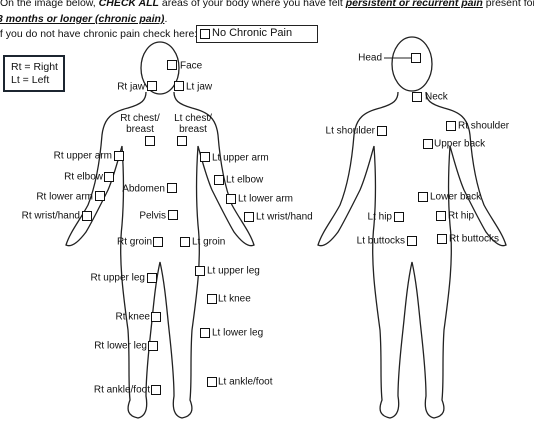 The width and height of the screenshot is (534, 431). What do you see at coordinates (233, 271) in the screenshot?
I see `body-part-label: Lt upper leg` at bounding box center [233, 271].